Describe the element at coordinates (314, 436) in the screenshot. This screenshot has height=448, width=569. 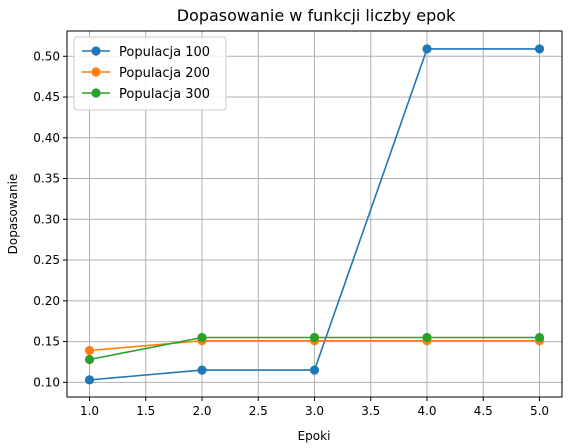
I see `x-axis-label: Epoki` at that location.